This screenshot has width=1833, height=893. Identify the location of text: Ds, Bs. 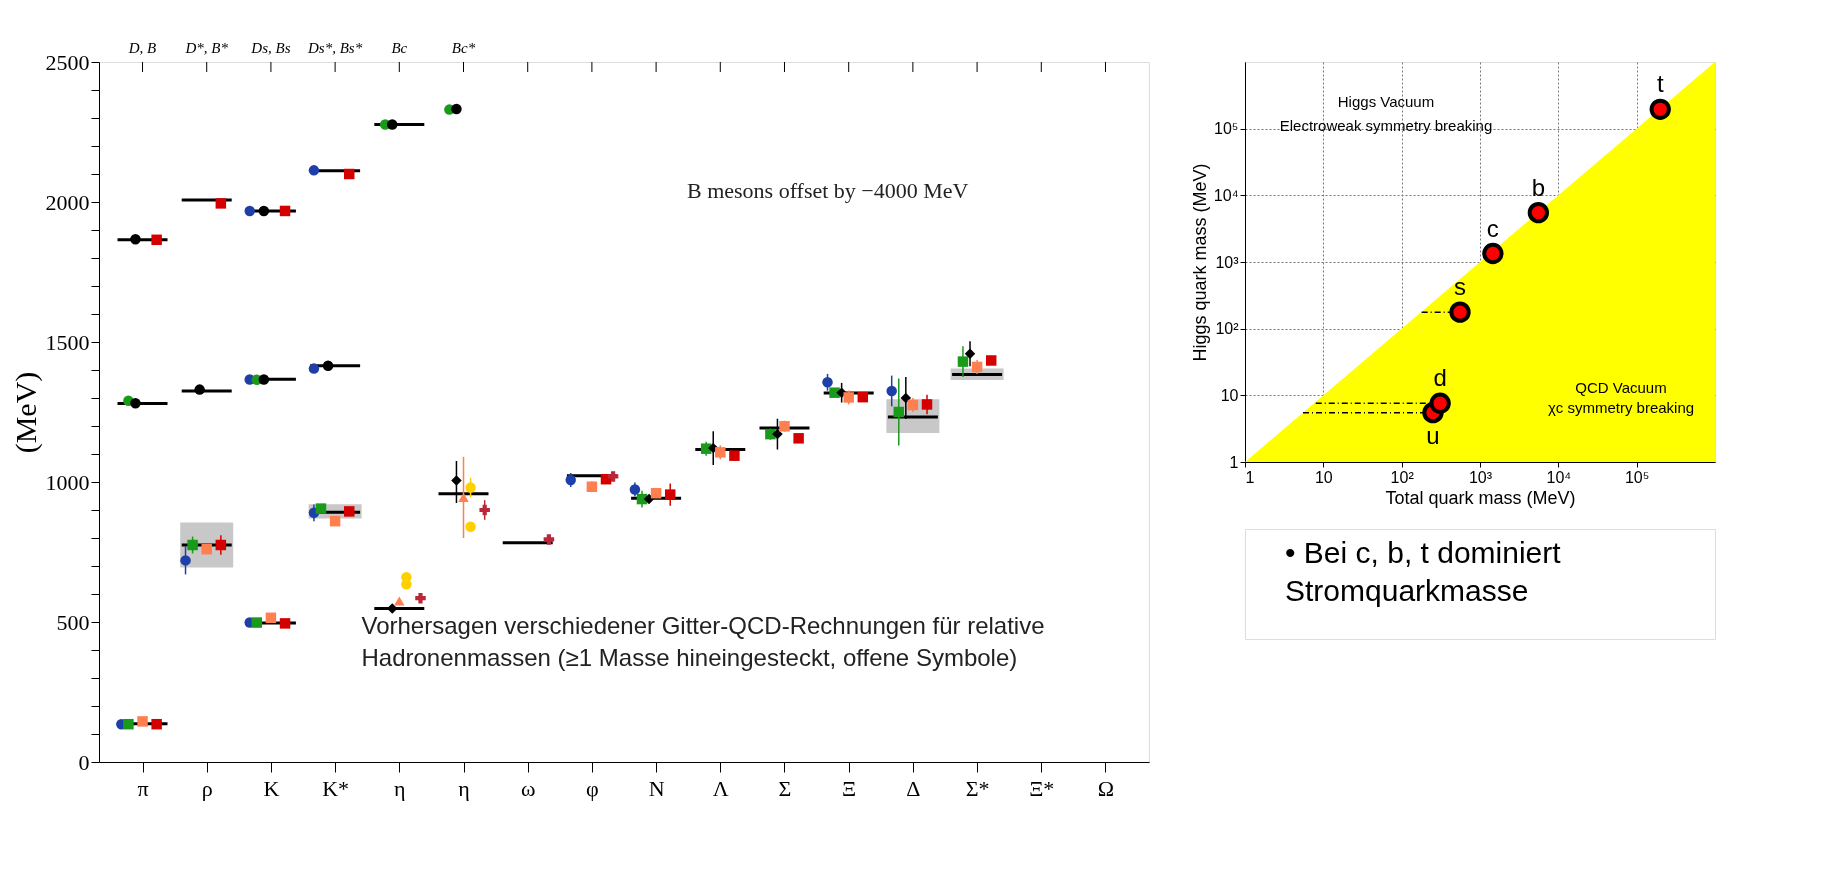
(270, 48).